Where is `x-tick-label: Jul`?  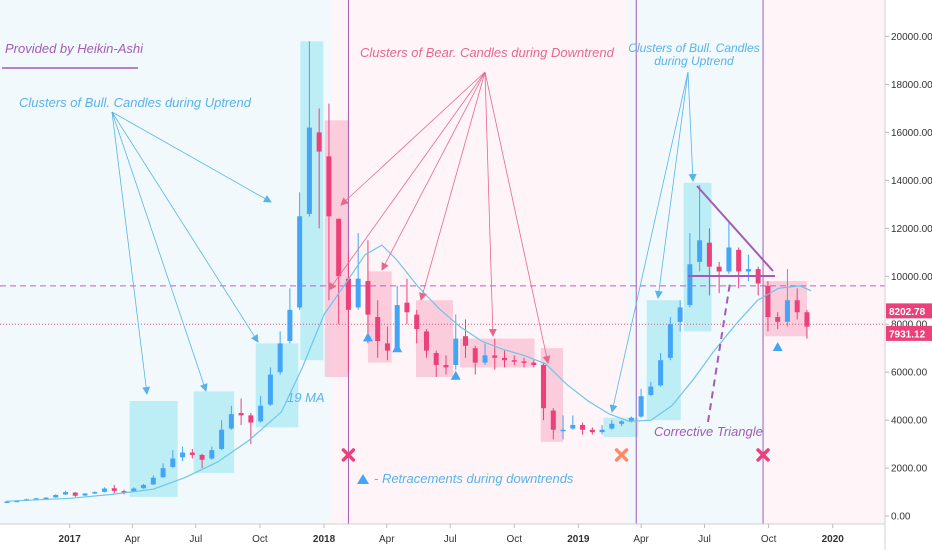 x-tick-label: Jul is located at coordinates (450, 539).